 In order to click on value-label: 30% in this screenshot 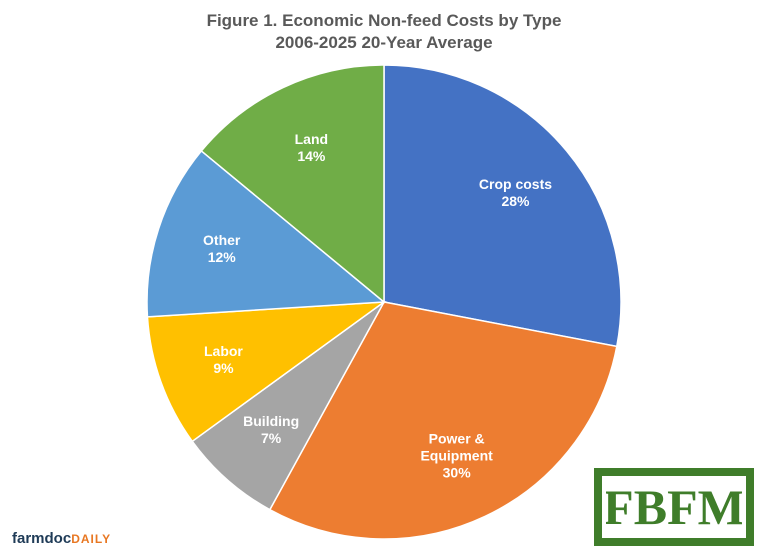, I will do `click(456, 472)`.